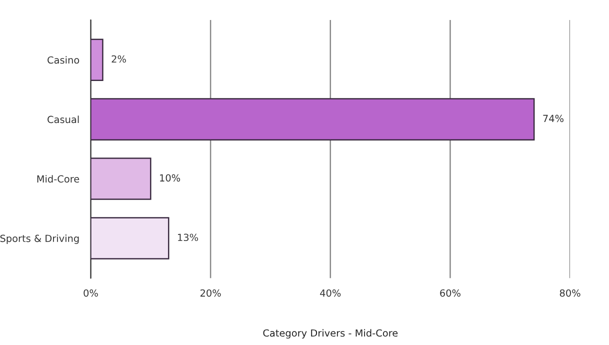 The width and height of the screenshot is (609, 345). What do you see at coordinates (64, 60) in the screenshot?
I see `y-tick-label: Casino` at bounding box center [64, 60].